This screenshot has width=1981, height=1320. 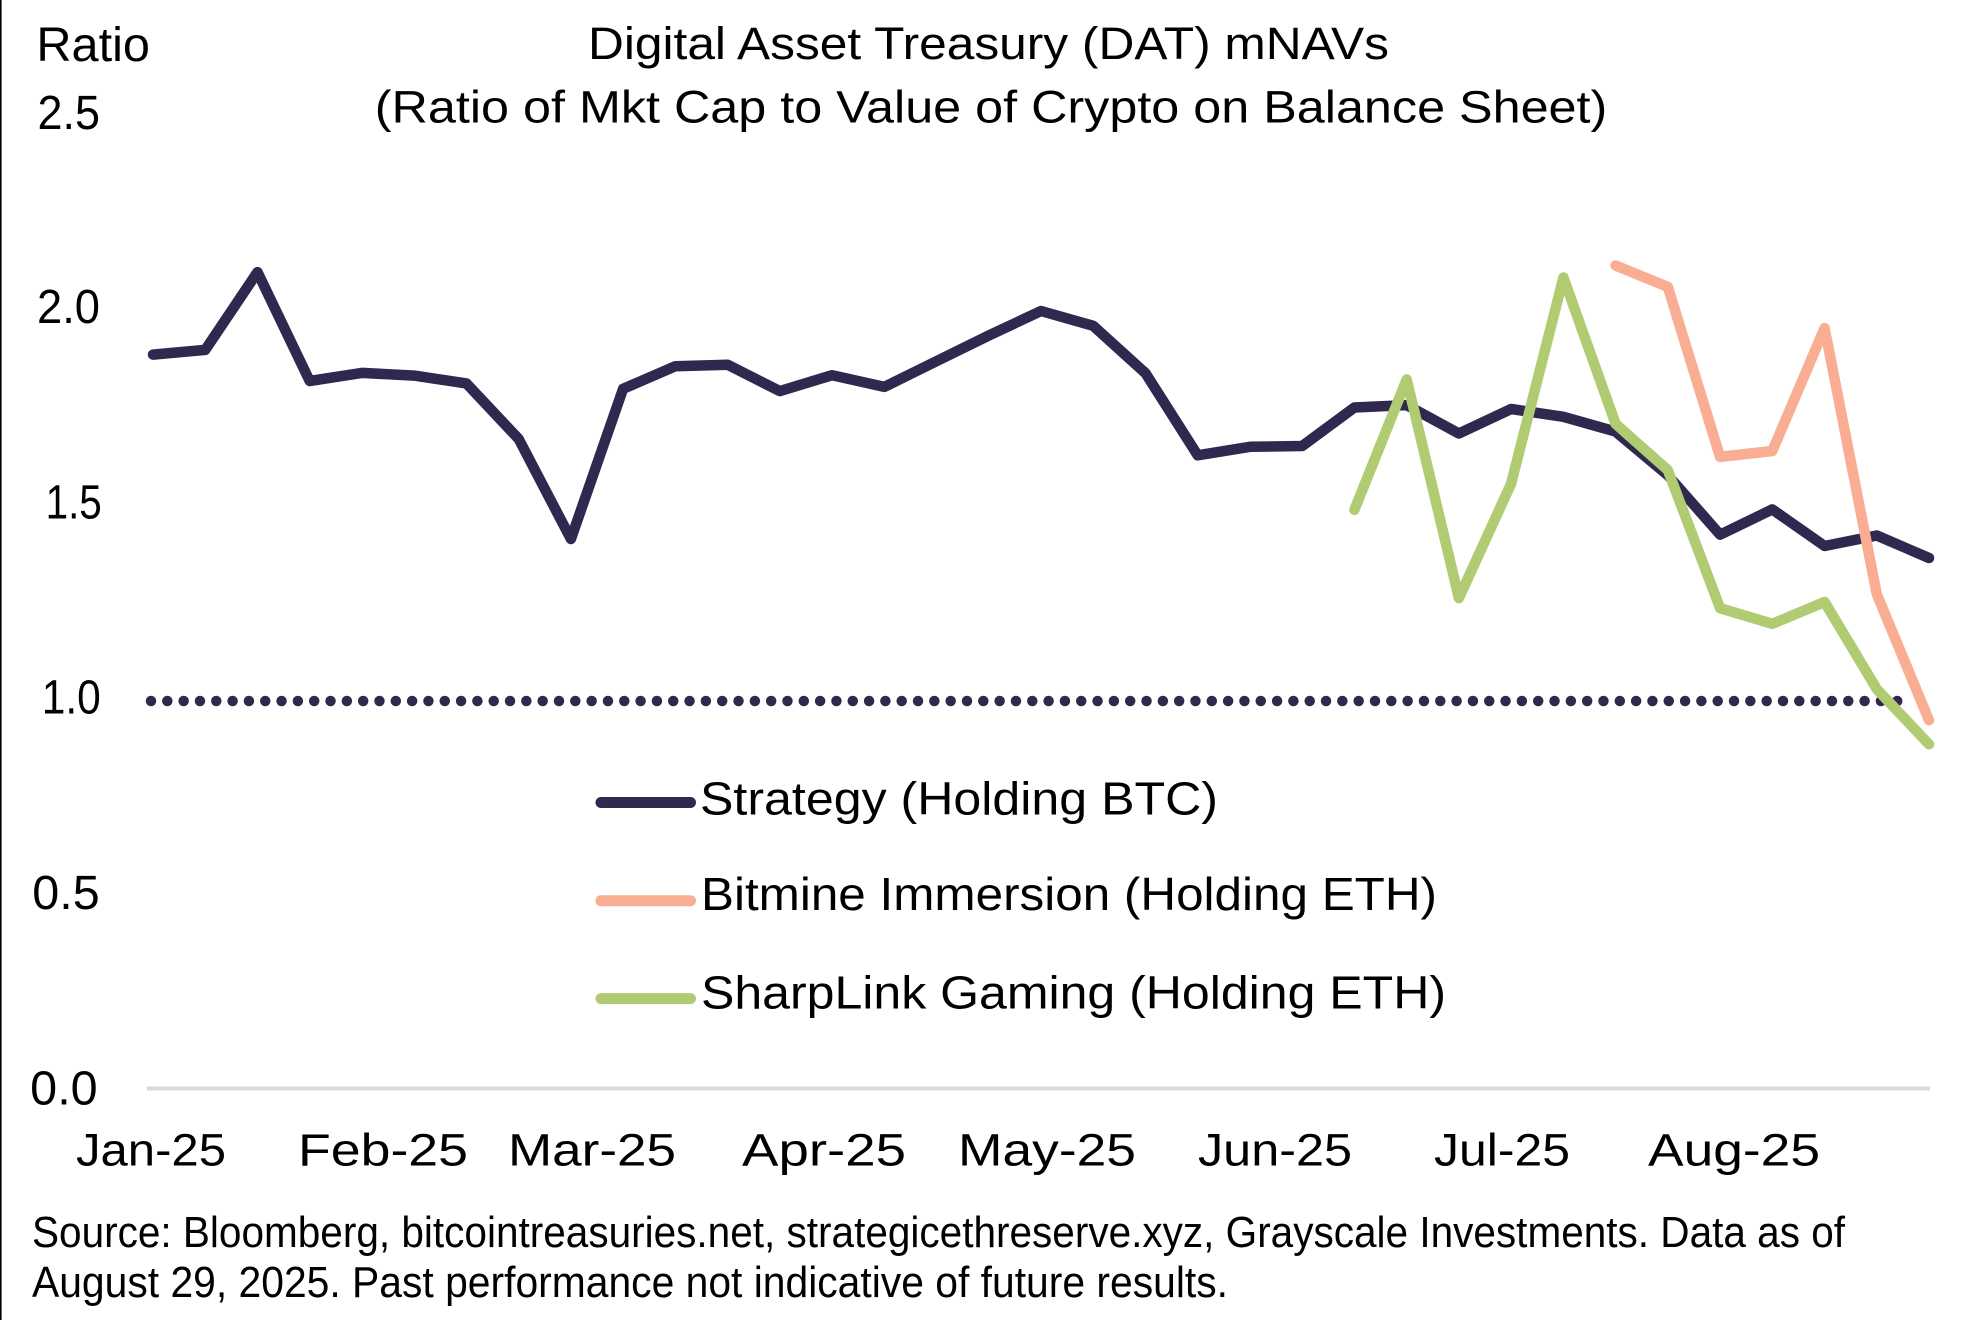 What do you see at coordinates (151, 1149) in the screenshot?
I see `svg-text: Jan-25` at bounding box center [151, 1149].